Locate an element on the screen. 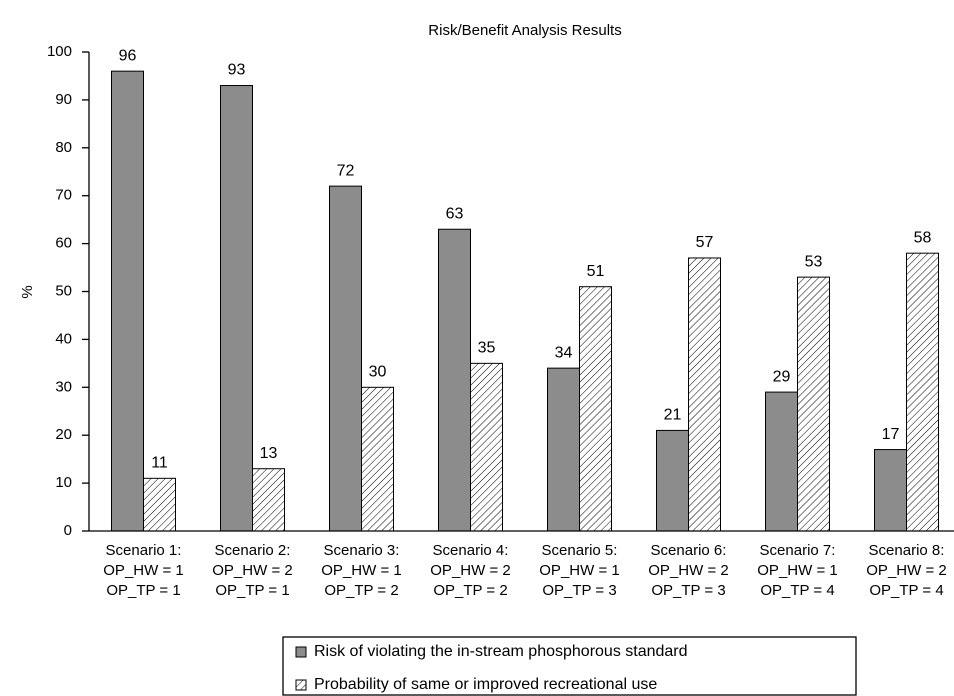  chart-title: Risk/Benefit Analysis Results is located at coordinates (524, 30).